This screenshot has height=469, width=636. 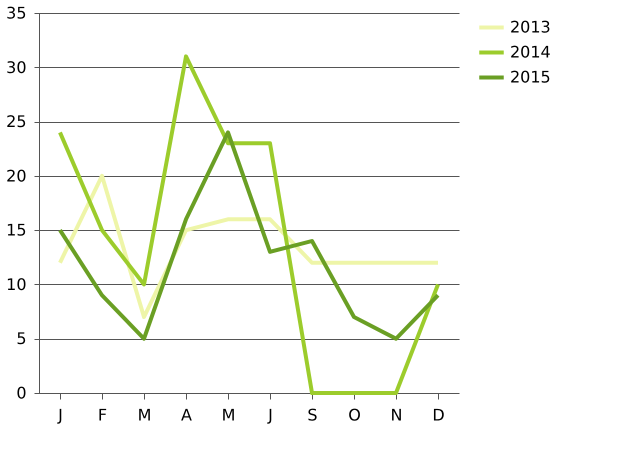 I want to click on legend-label: 2015, so click(x=530, y=77).